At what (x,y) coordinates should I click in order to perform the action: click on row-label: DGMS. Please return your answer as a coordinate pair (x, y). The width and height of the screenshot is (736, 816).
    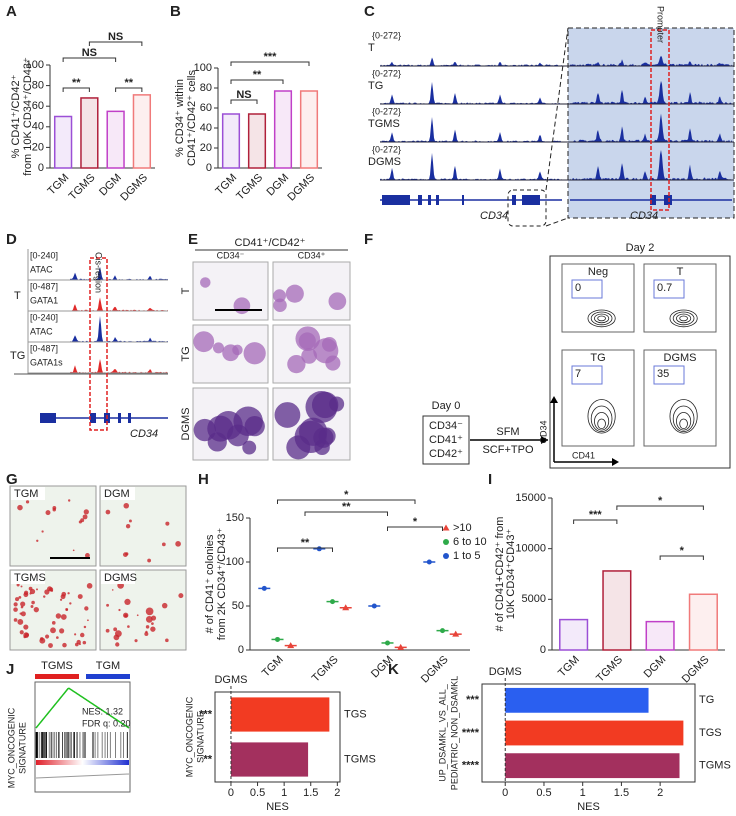
    Looking at the image, I should click on (186, 424).